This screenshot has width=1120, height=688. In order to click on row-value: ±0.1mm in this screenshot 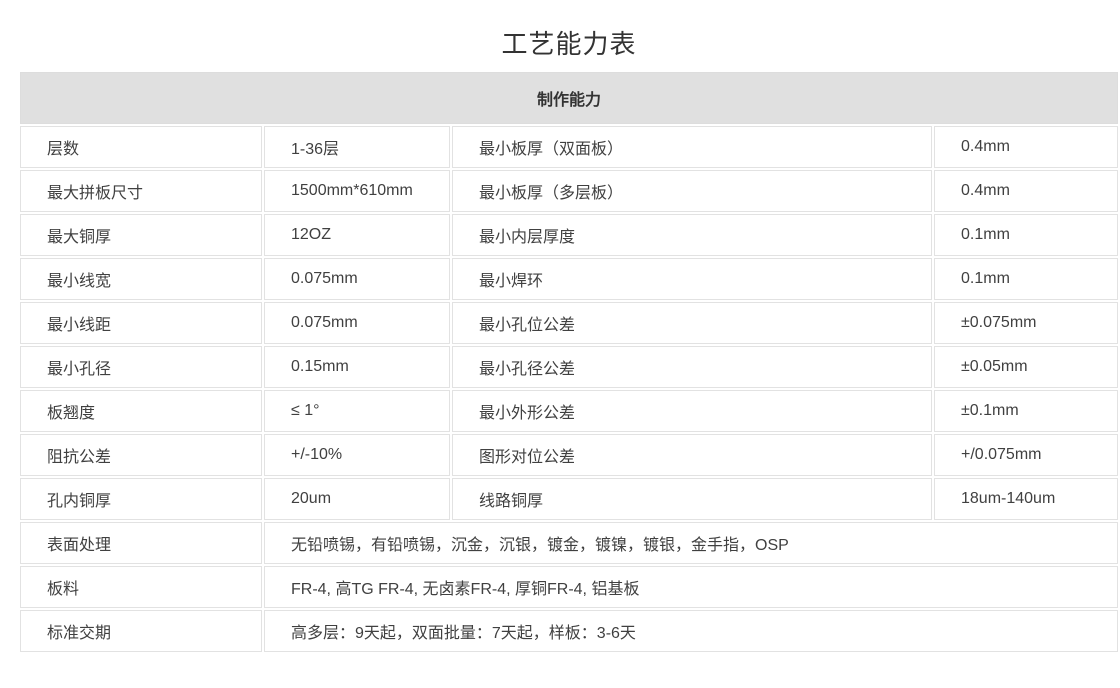, I will do `click(1026, 411)`.